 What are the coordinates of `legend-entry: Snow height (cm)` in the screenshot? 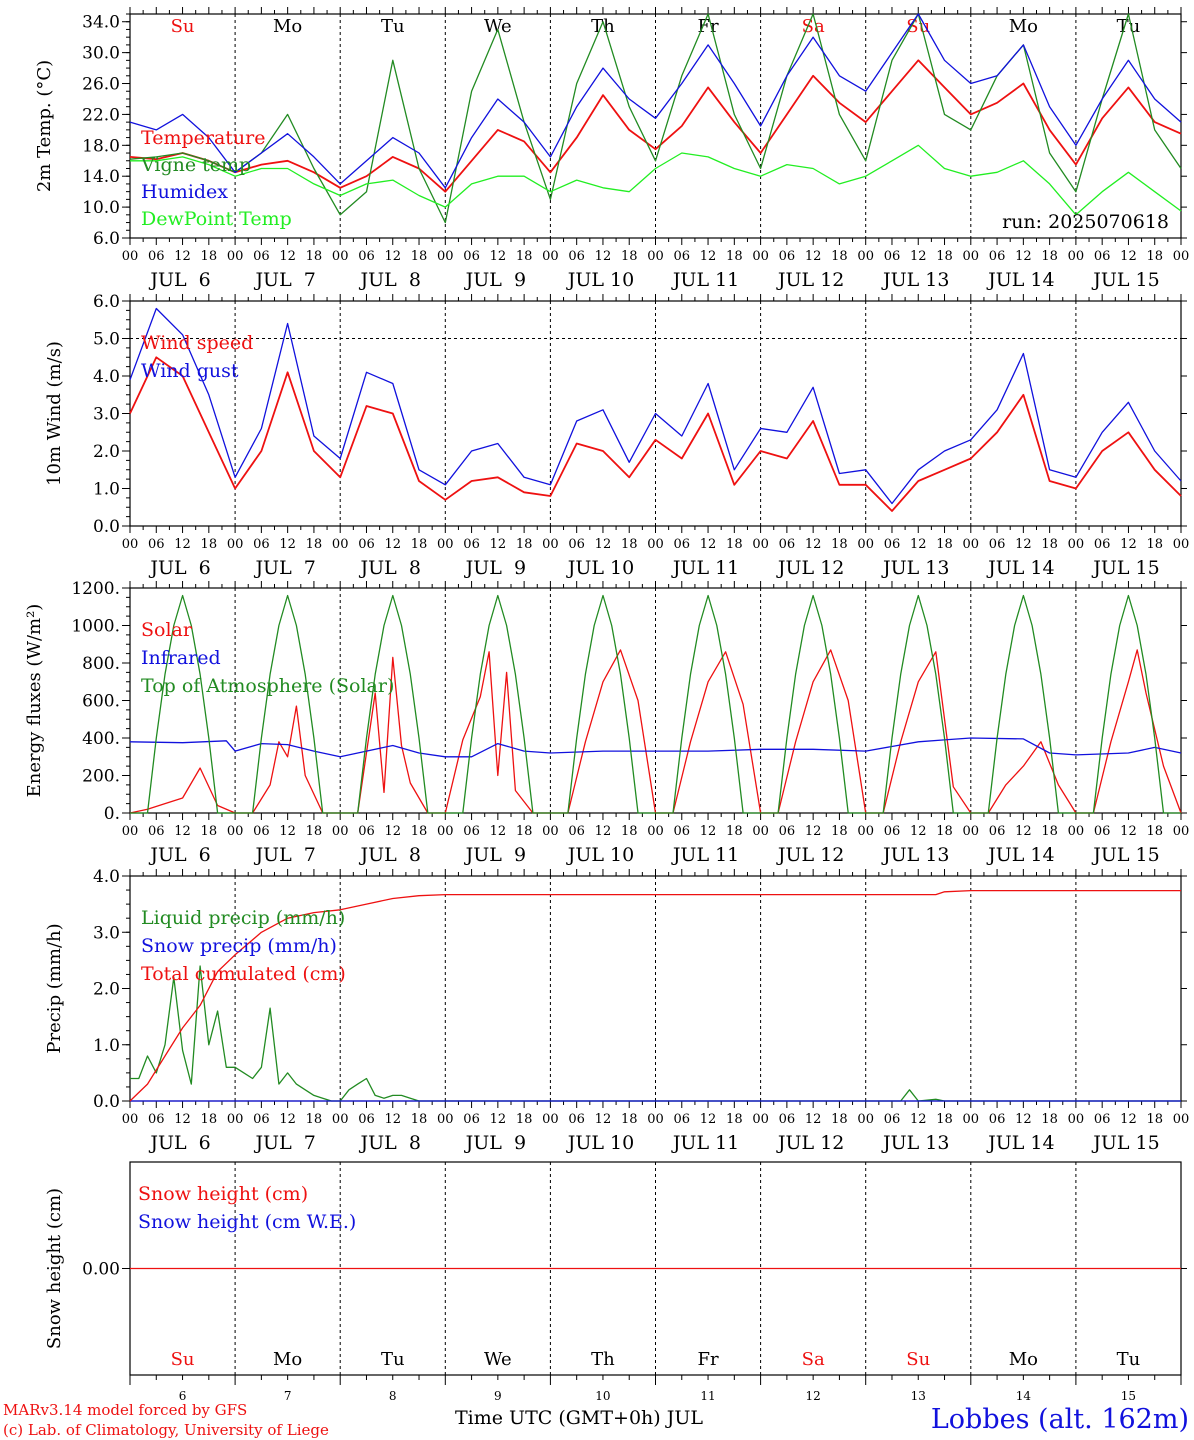 It's located at (223, 1194).